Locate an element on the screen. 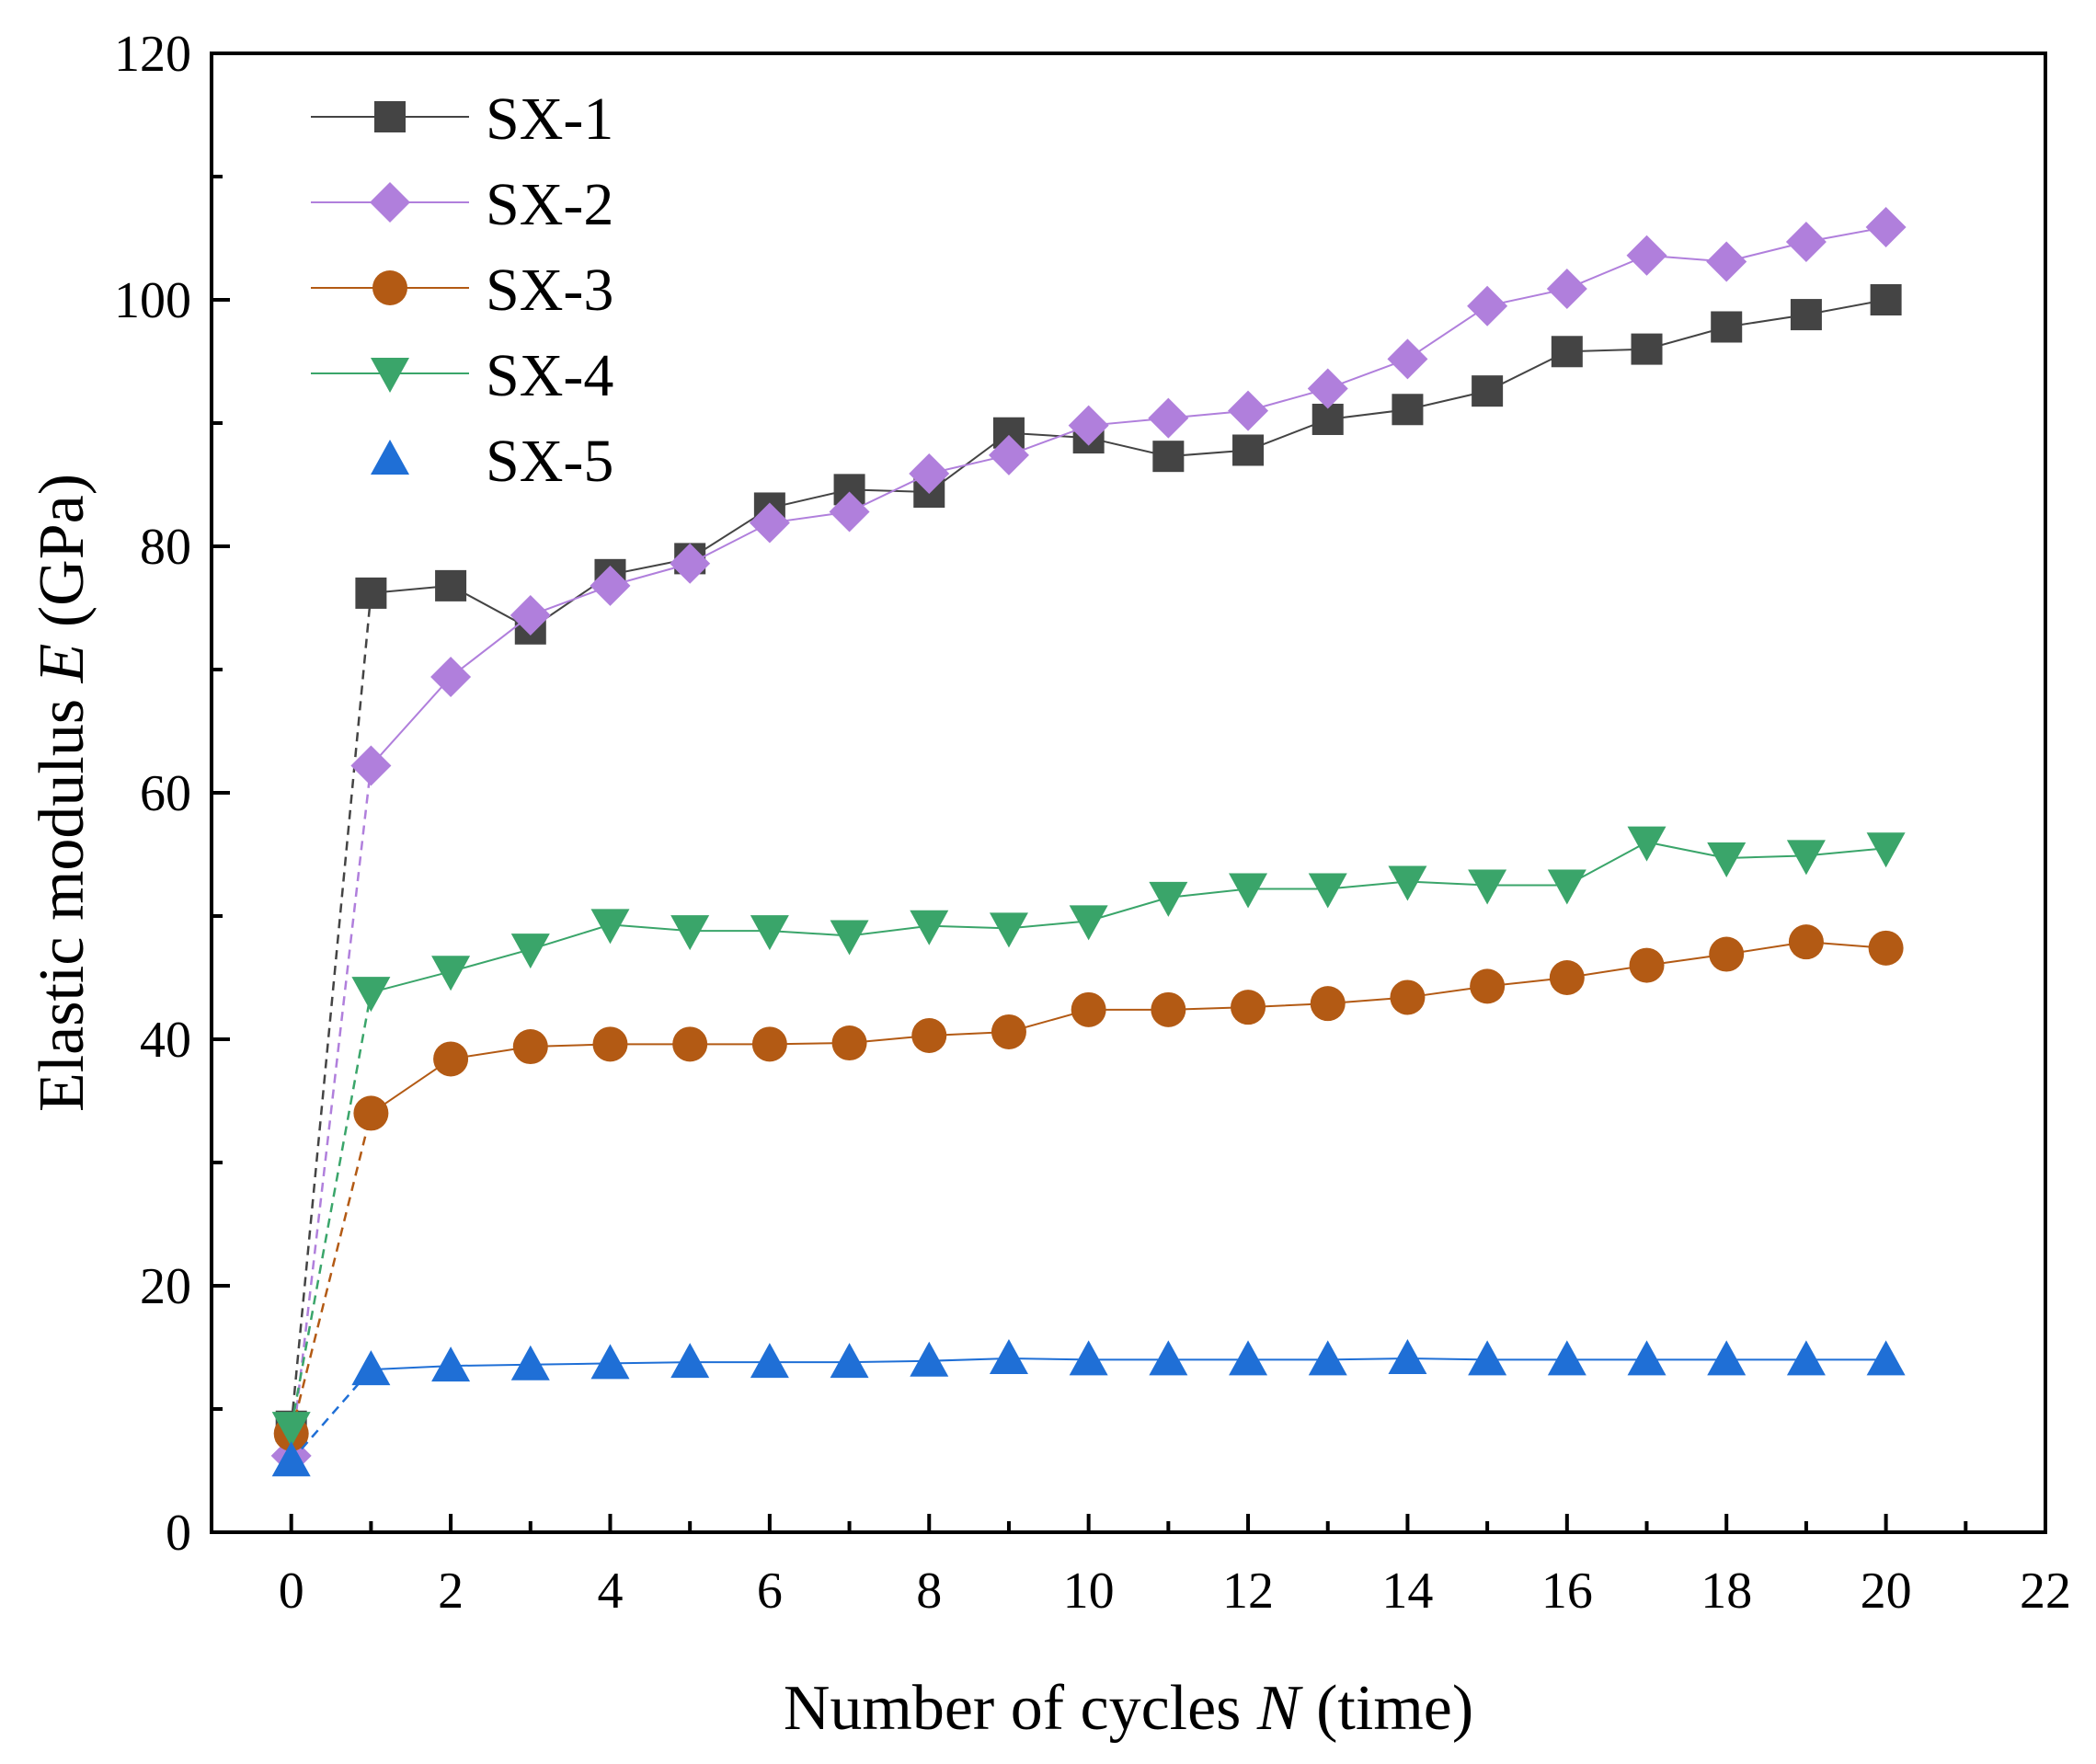  x-axis-label-part: Number of cycles is located at coordinates (1021, 1708).